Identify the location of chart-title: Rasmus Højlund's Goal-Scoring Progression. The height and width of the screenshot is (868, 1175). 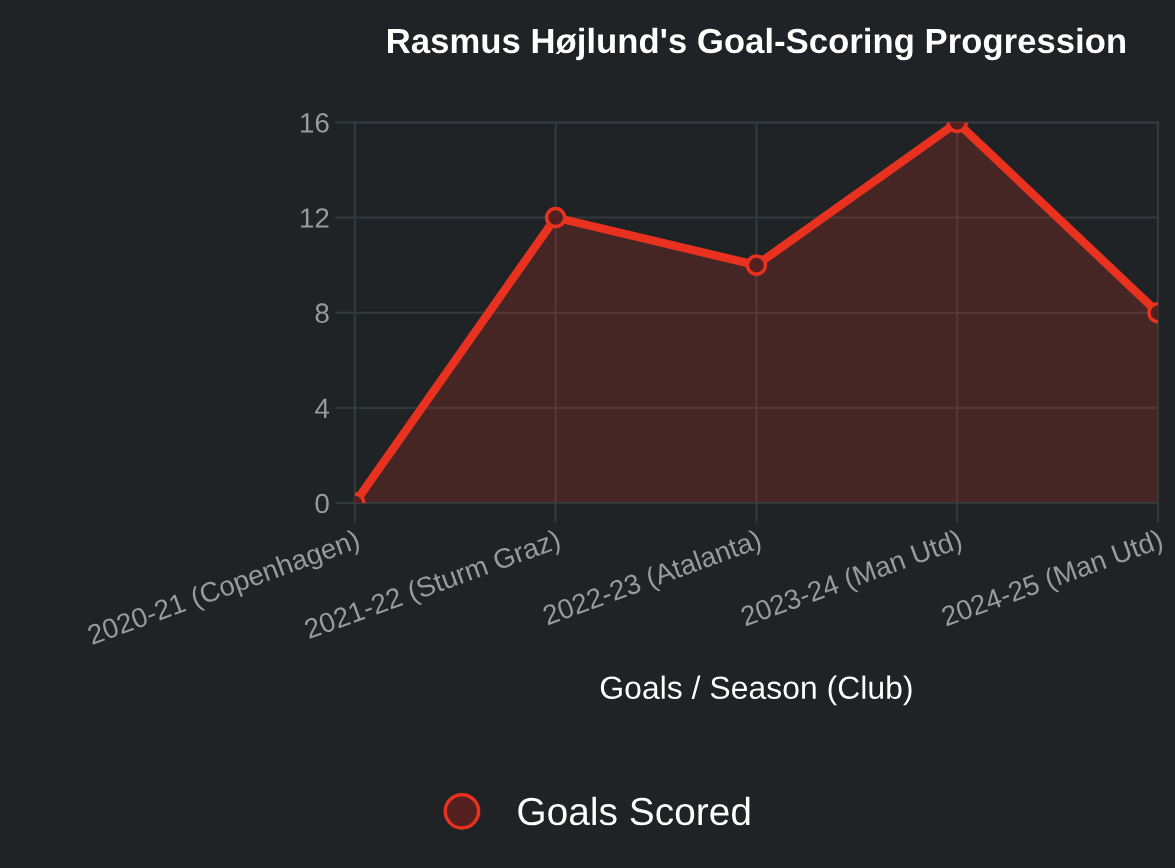
(756, 44).